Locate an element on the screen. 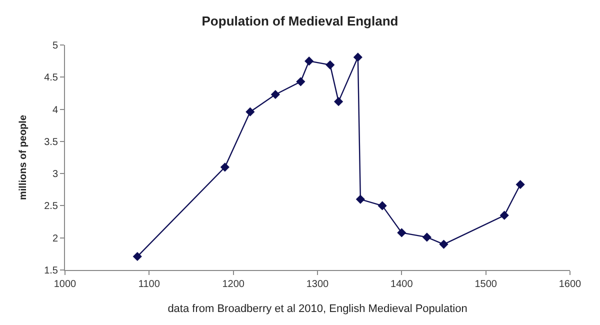 Image resolution: width=600 pixels, height=325 pixels. x-tick-label: 1300 is located at coordinates (318, 284).